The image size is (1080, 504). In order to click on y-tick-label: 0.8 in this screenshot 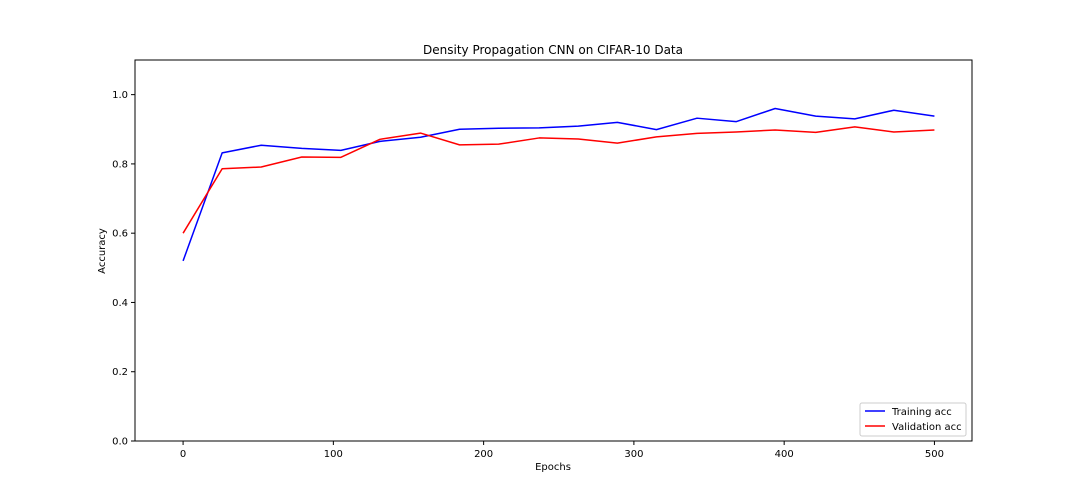, I will do `click(120, 164)`.